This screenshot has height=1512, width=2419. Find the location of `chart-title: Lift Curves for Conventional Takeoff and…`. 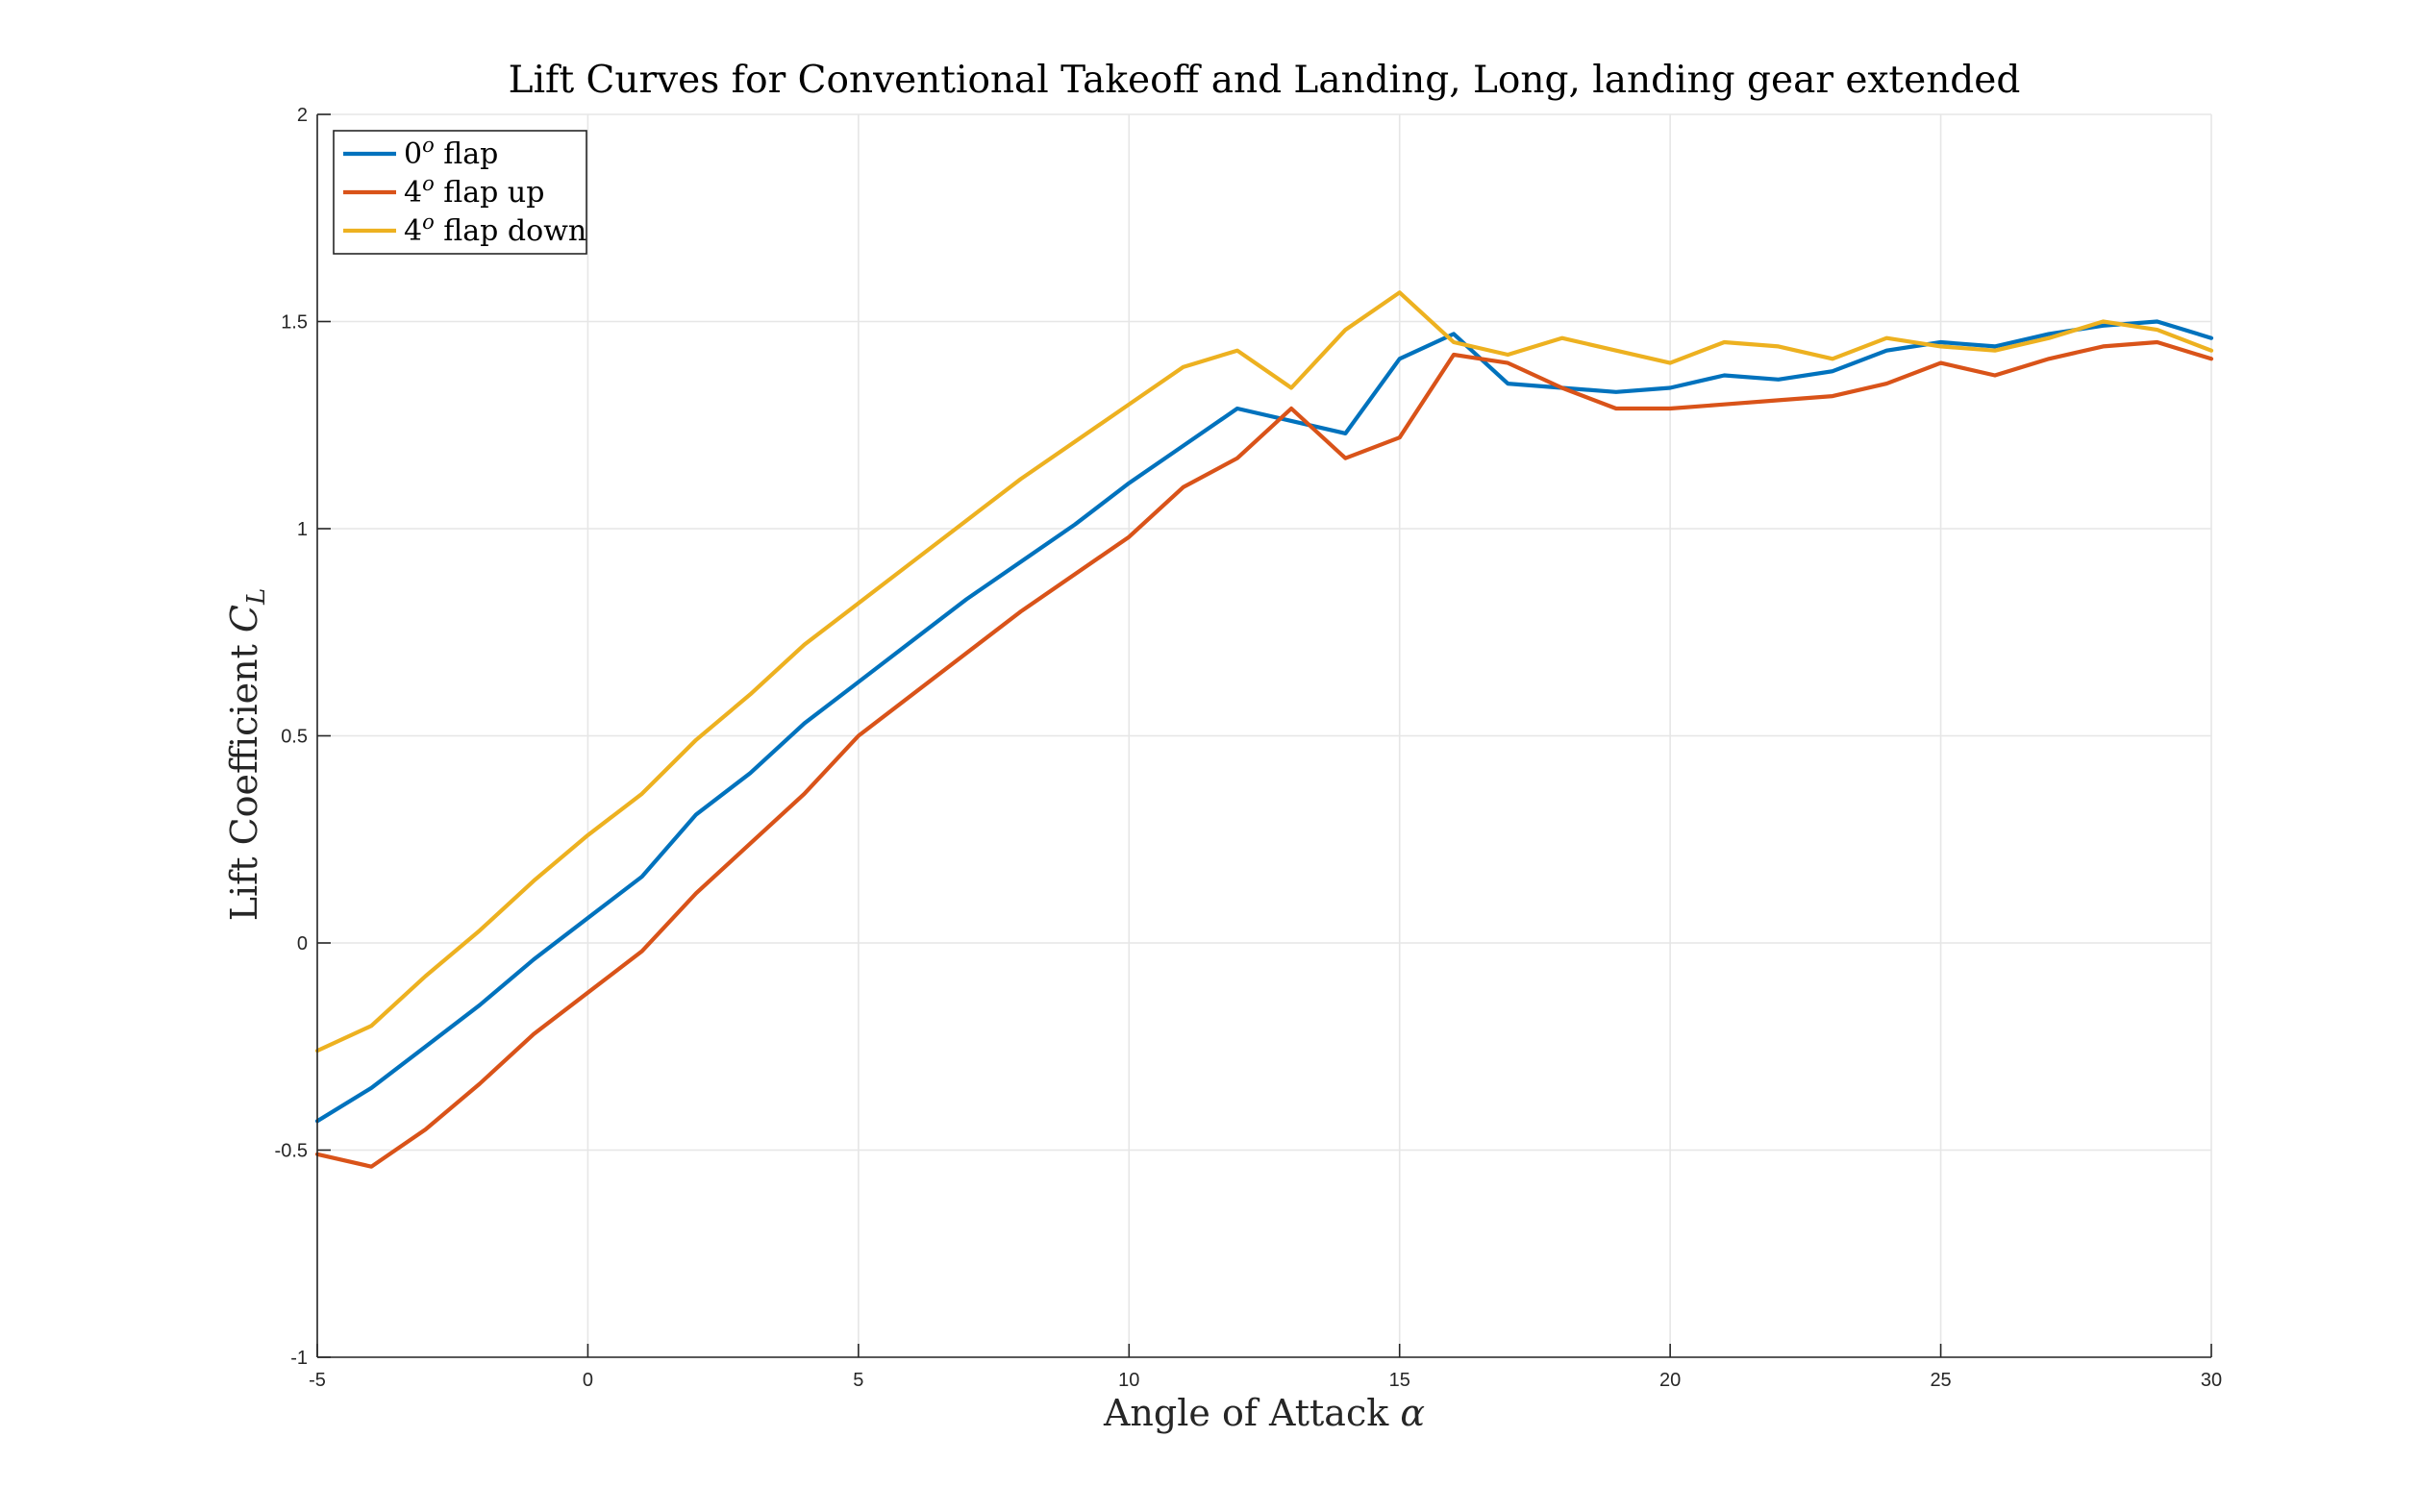

chart-title: Lift Curves for Conventional Takeoff and… is located at coordinates (1265, 80).